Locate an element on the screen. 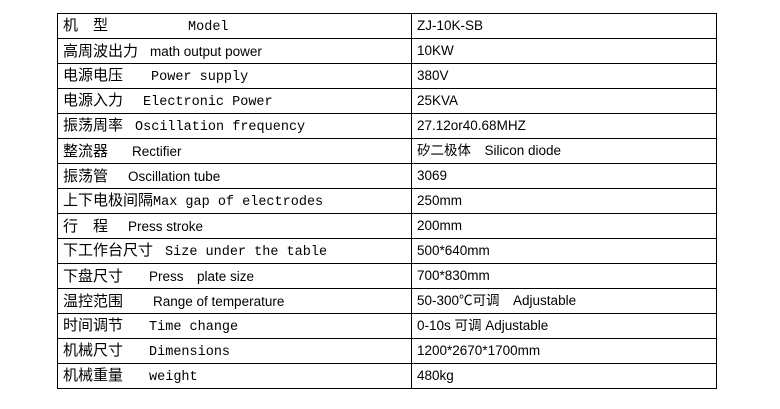 The height and width of the screenshot is (409, 780). spec-row: 机械尺寸 Dimensions 1200*2670*1700mm is located at coordinates (387, 351).